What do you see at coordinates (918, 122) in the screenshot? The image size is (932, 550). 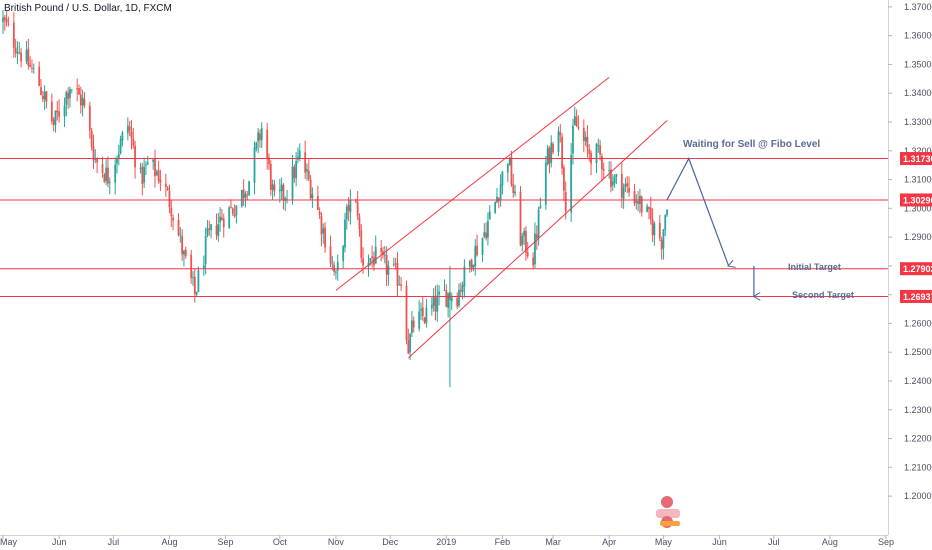 I see `price-tick-label: 1.33000` at bounding box center [918, 122].